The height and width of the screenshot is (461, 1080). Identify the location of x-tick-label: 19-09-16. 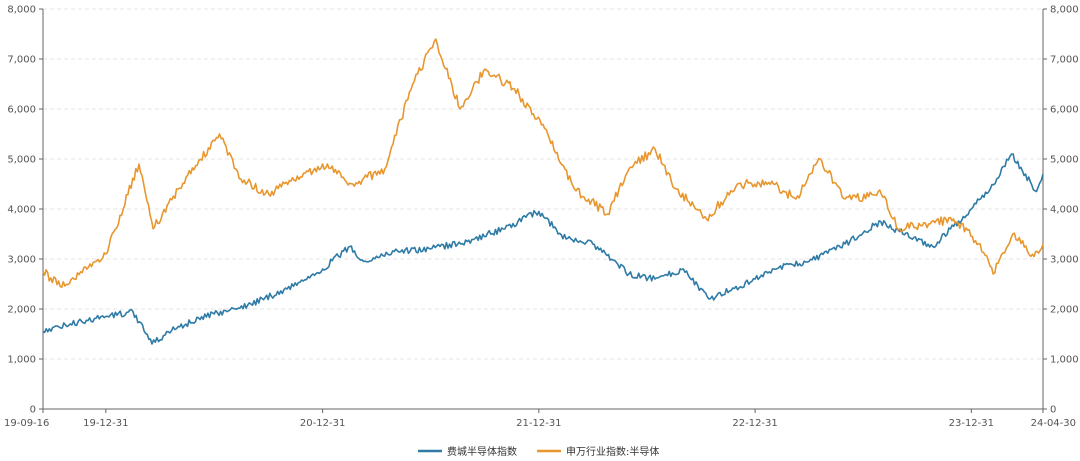
(26, 423).